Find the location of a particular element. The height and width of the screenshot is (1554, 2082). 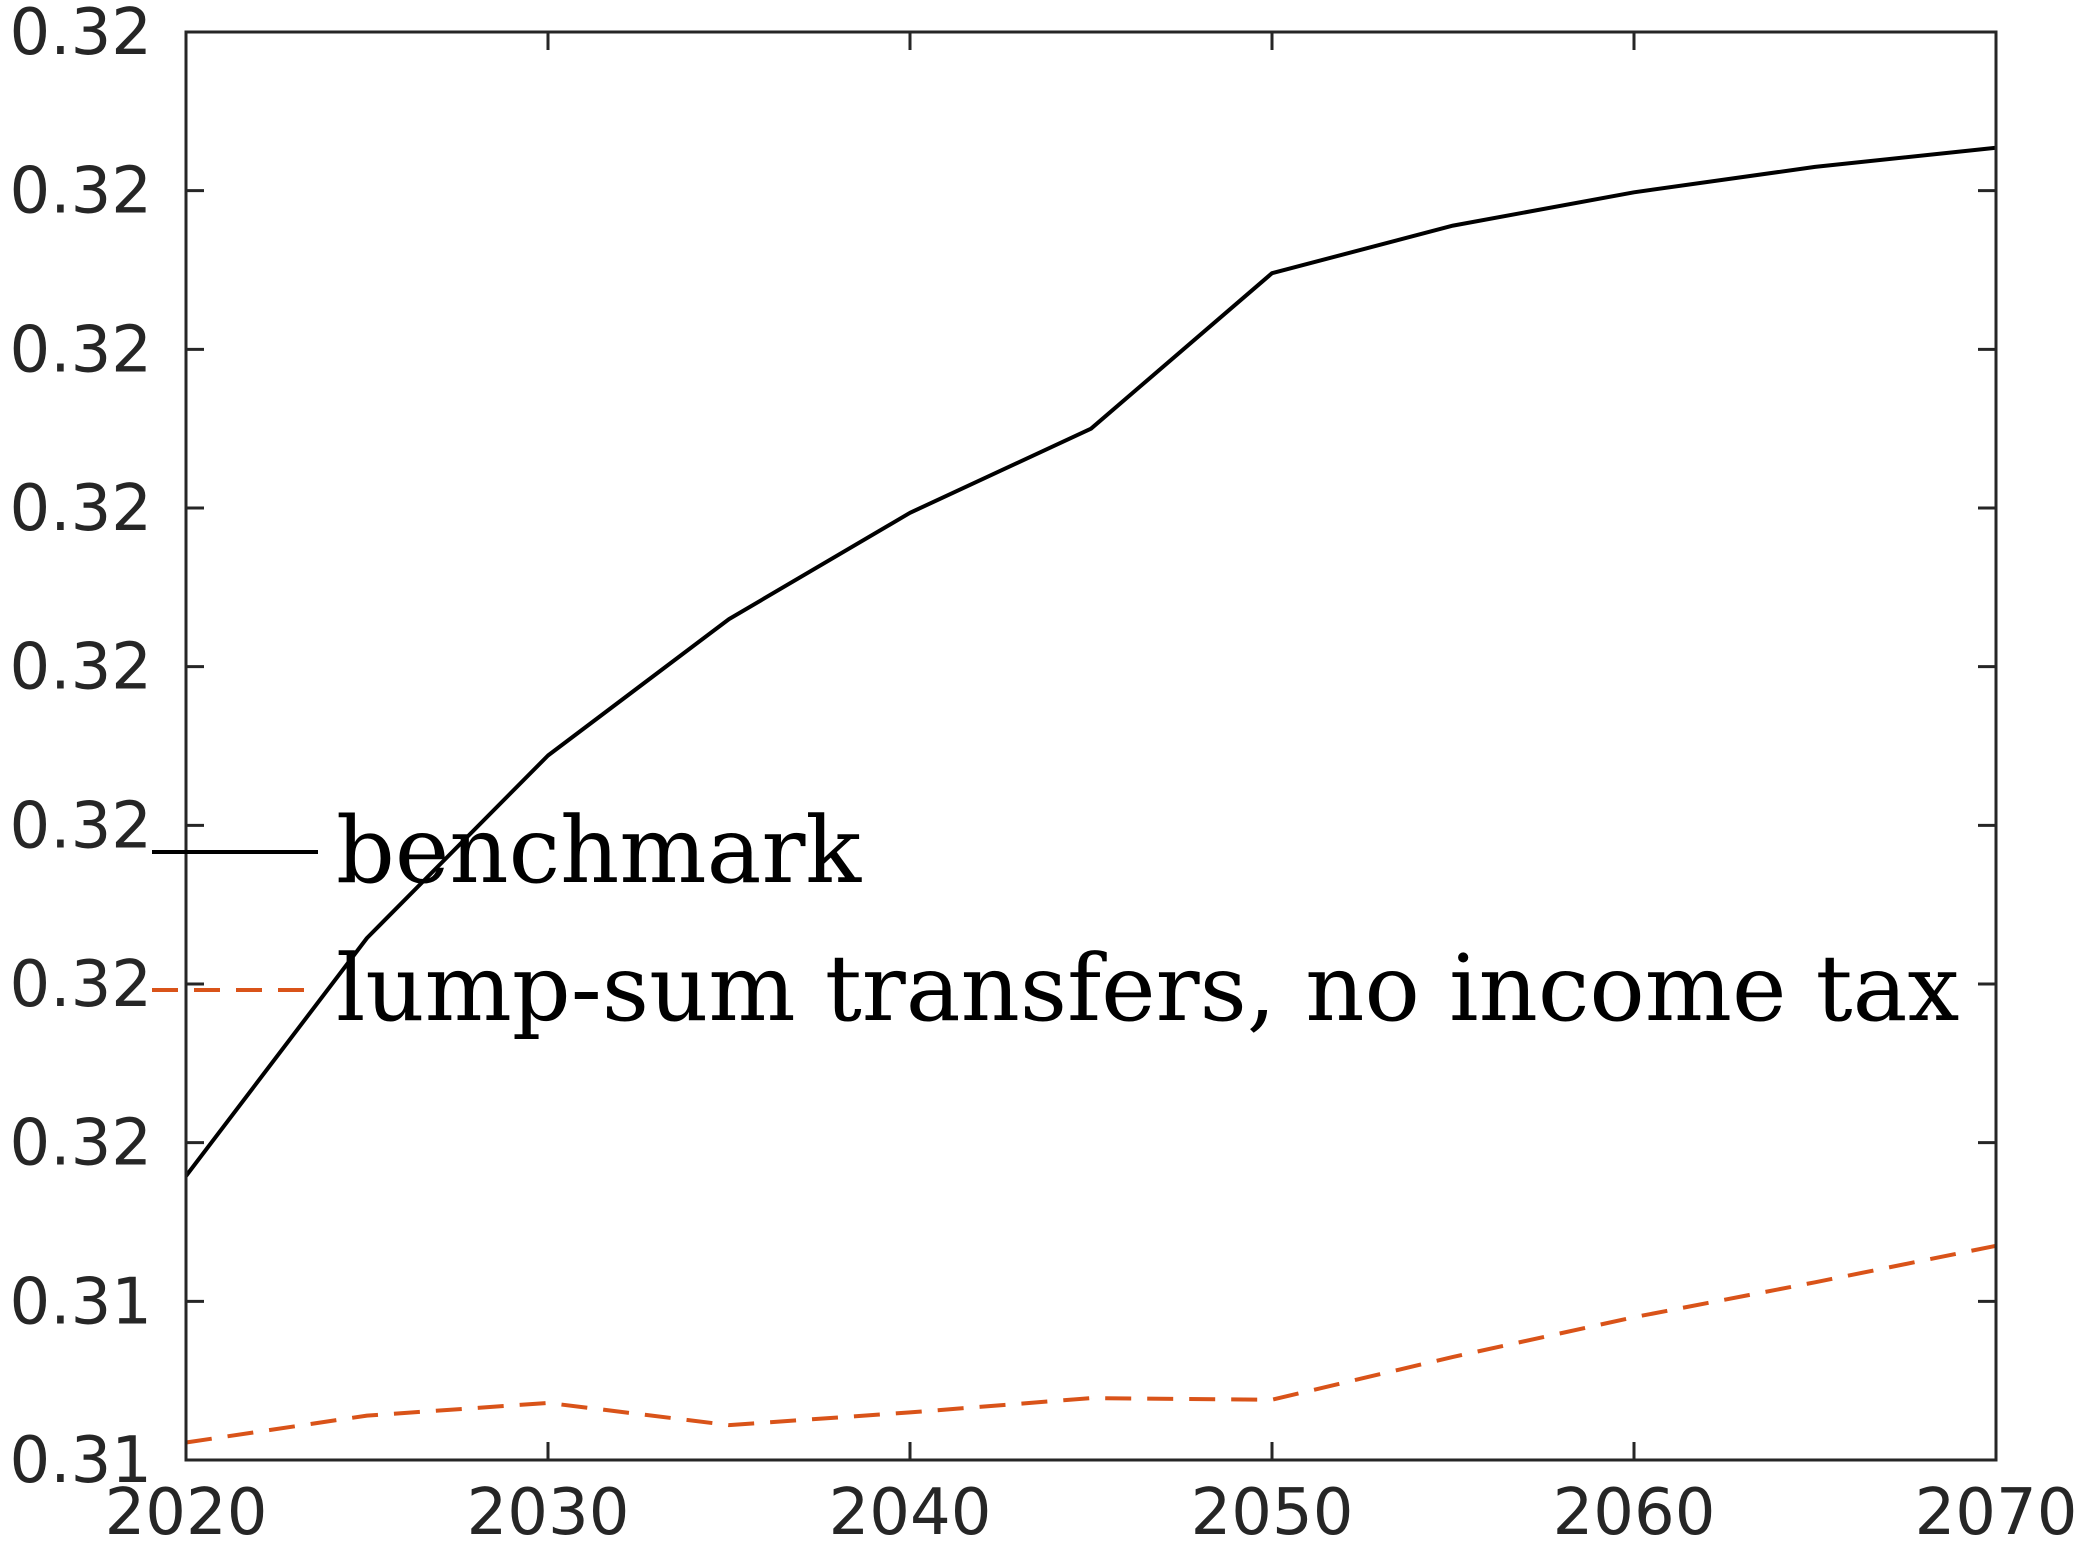

x-tick-label-5: 2070 is located at coordinates (1996, 1513).